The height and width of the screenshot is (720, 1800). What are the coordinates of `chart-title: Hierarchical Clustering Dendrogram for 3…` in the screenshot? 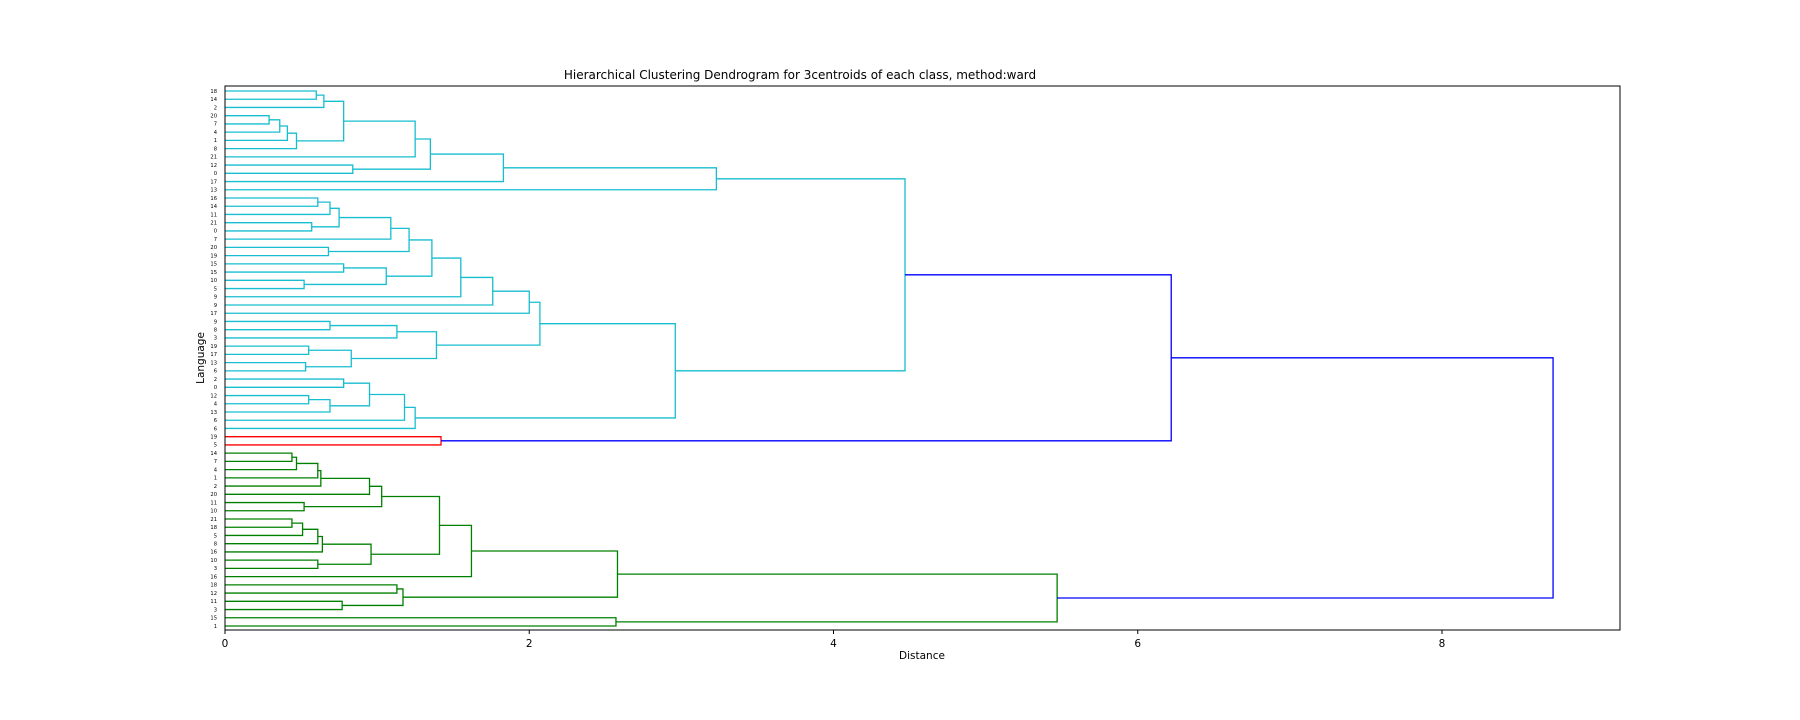 It's located at (800, 75).